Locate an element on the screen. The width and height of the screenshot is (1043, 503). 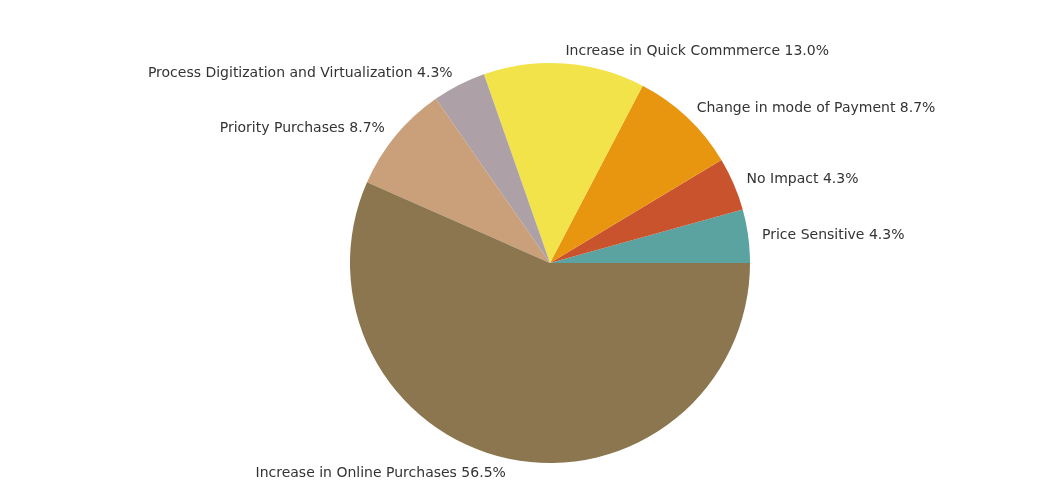
slice-label: Change in mode of Payment 8.7% is located at coordinates (816, 107).